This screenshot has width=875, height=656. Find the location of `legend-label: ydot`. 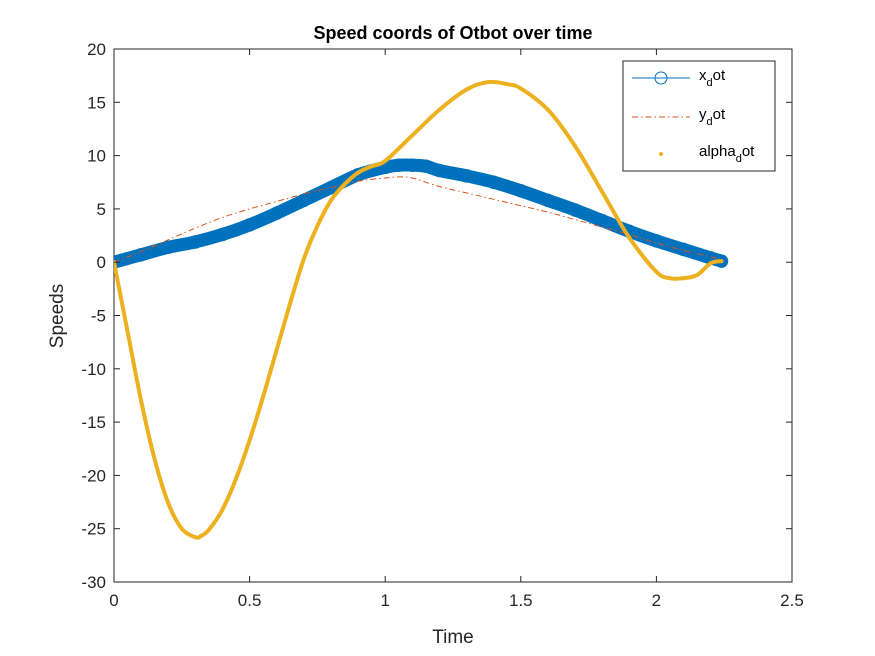

legend-label: ydot is located at coordinates (712, 117).